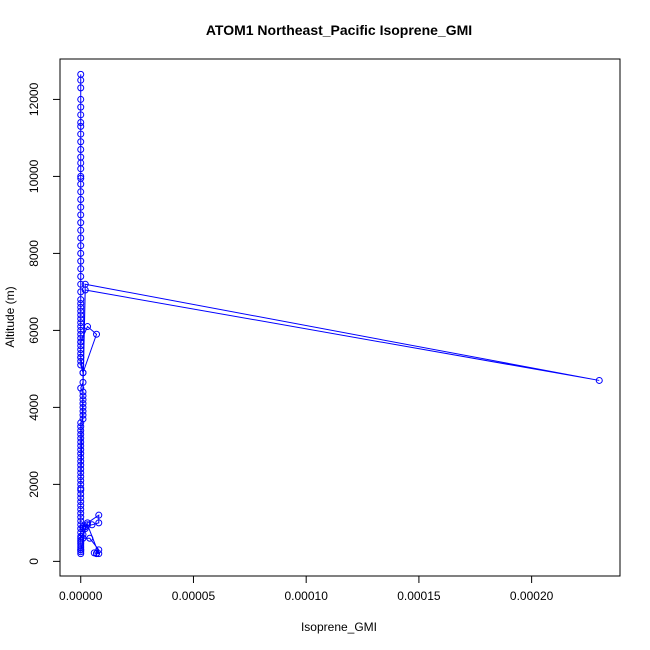  Describe the element at coordinates (194, 596) in the screenshot. I see `x-tick-label: 0.00005` at that location.